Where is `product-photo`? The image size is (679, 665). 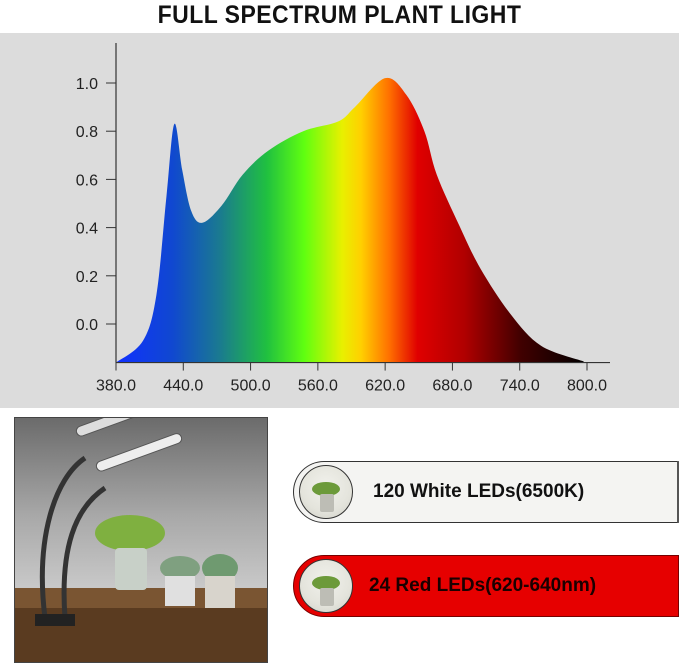 product-photo is located at coordinates (141, 540).